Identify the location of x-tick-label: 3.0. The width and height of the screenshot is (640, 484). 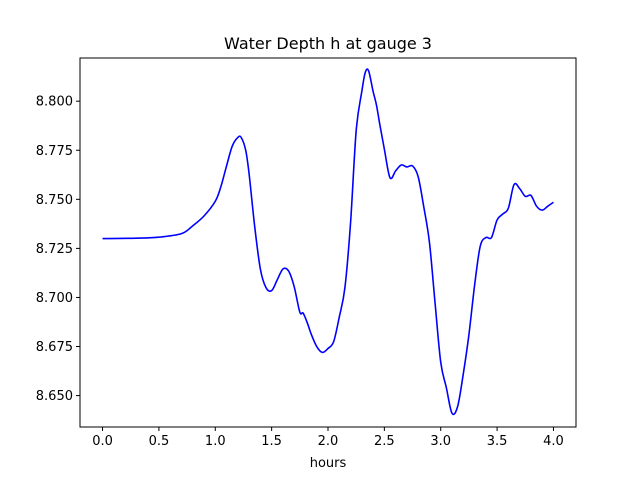
(440, 441).